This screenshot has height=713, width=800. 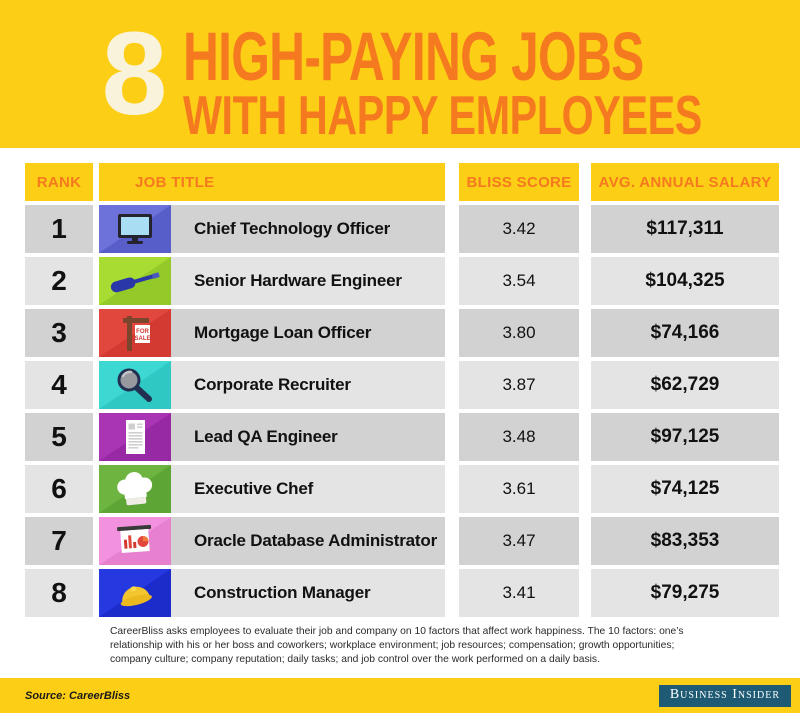 I want to click on salary-cell: $74,125, so click(x=685, y=489).